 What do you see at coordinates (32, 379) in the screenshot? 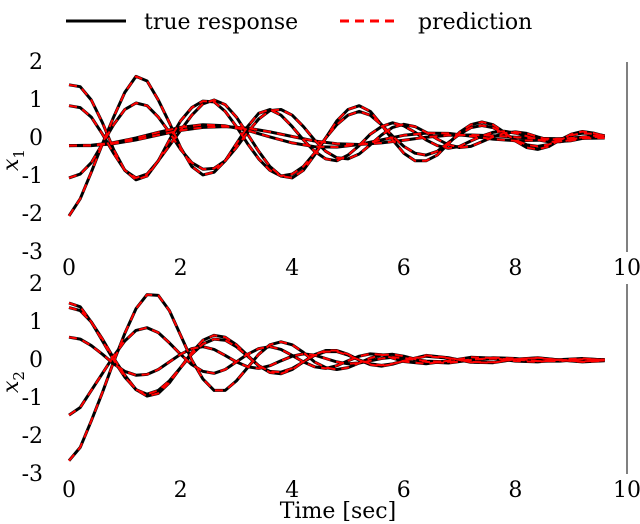
I see `y-tick-labels-x2: 2 1 0 -1 -2 -3` at bounding box center [32, 379].